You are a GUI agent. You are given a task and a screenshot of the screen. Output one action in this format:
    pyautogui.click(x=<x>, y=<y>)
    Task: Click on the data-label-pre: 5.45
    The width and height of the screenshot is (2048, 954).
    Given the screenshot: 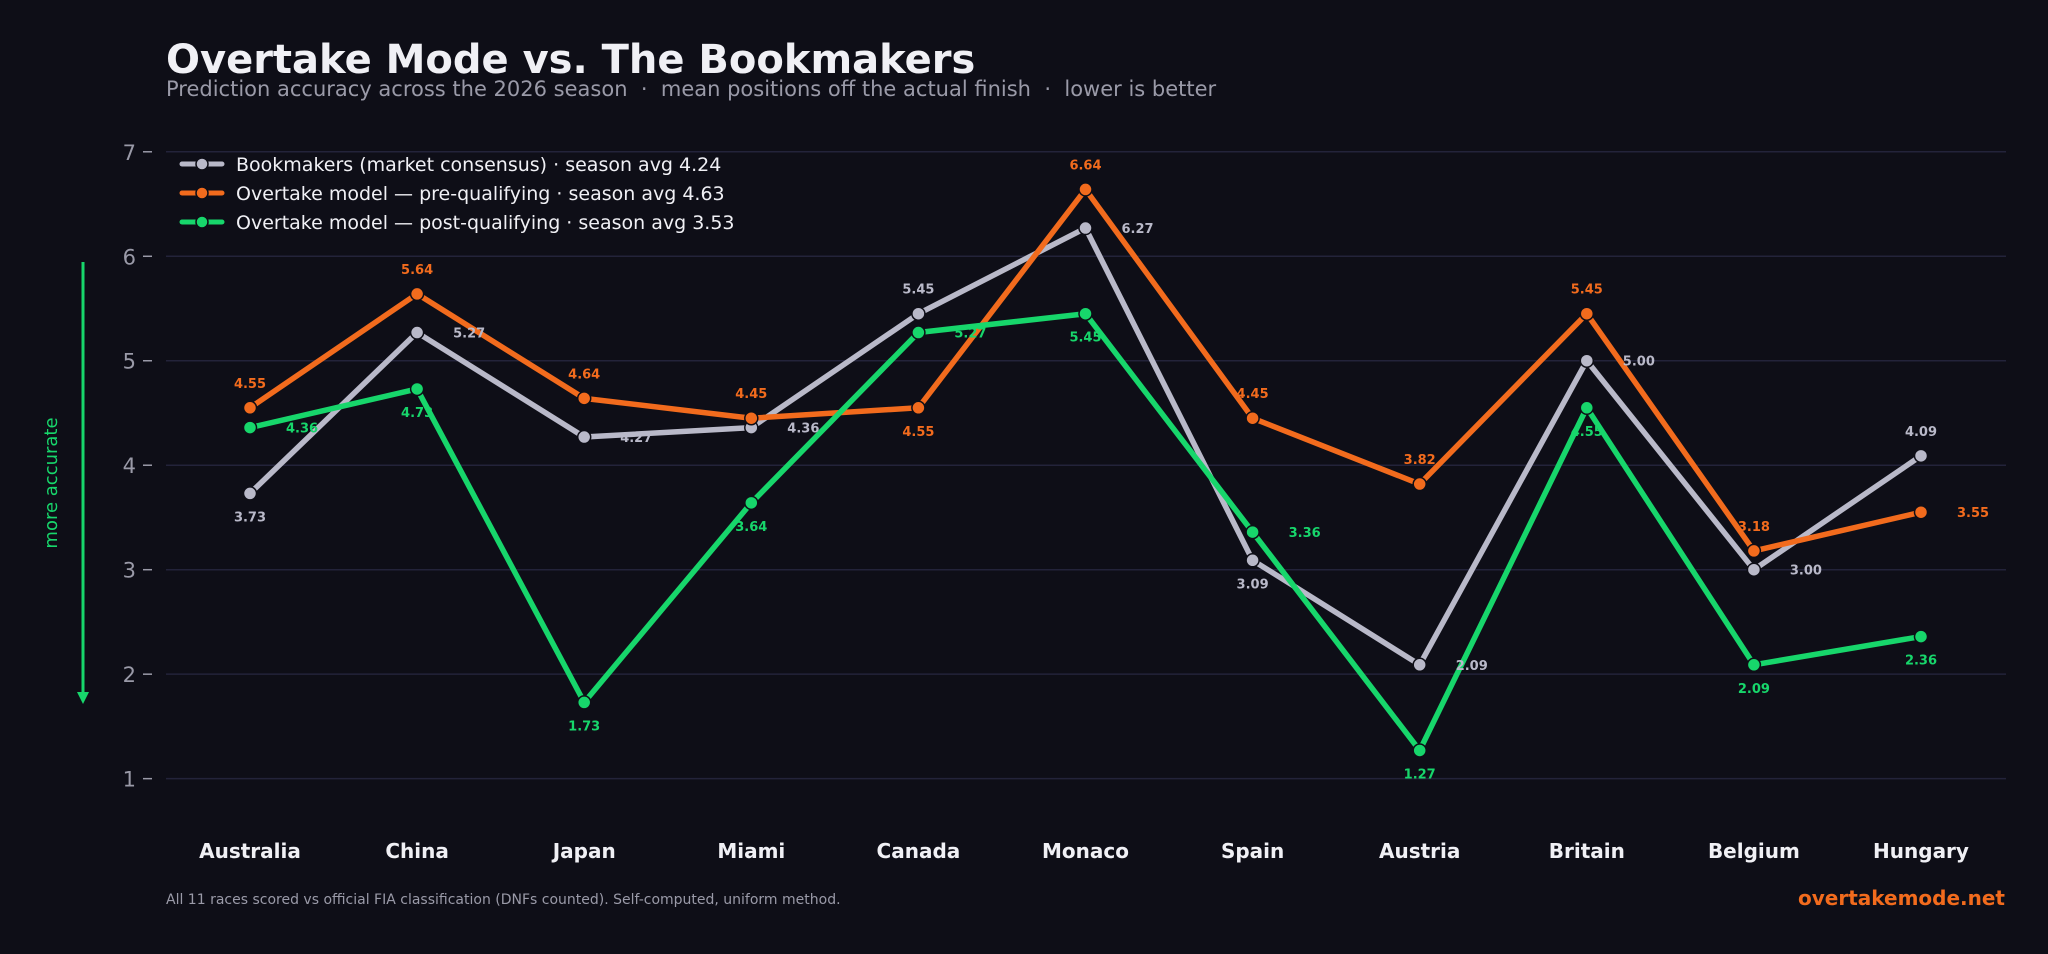 What is the action you would take?
    pyautogui.click(x=1587, y=290)
    